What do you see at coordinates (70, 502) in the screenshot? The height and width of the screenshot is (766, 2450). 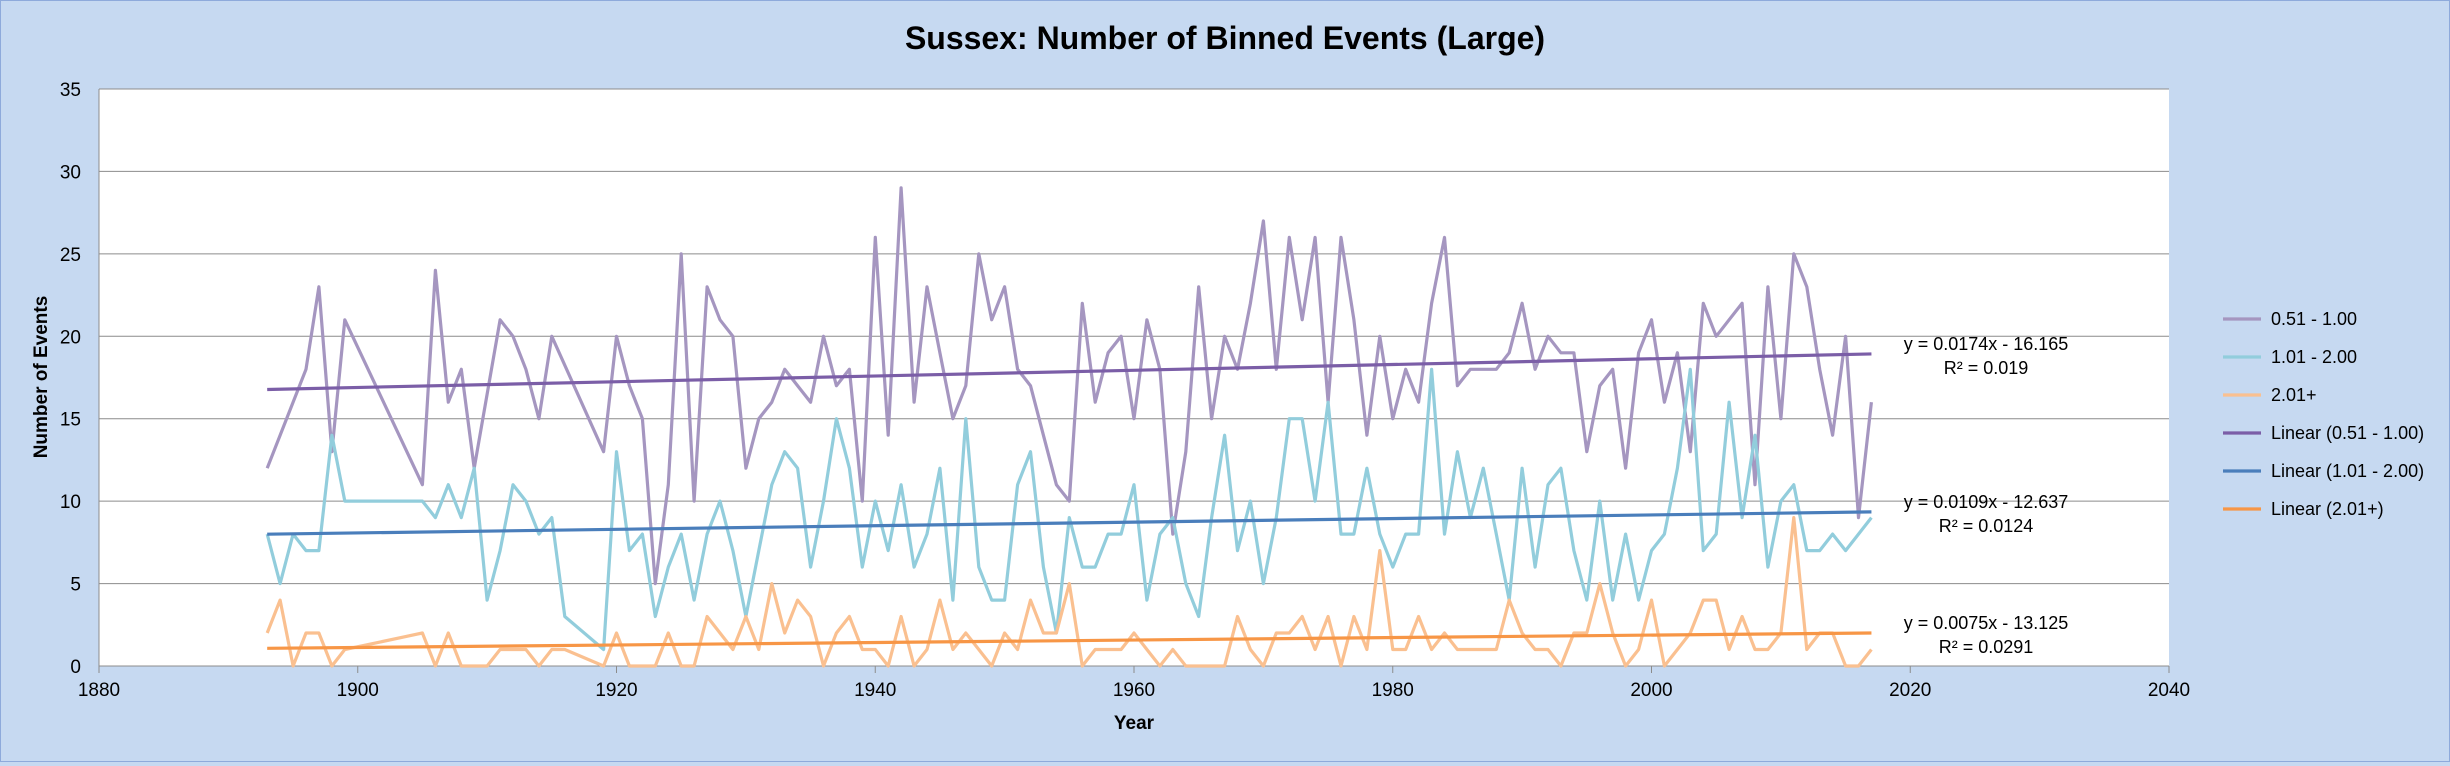 I see `y-tick-label: 10` at bounding box center [70, 502].